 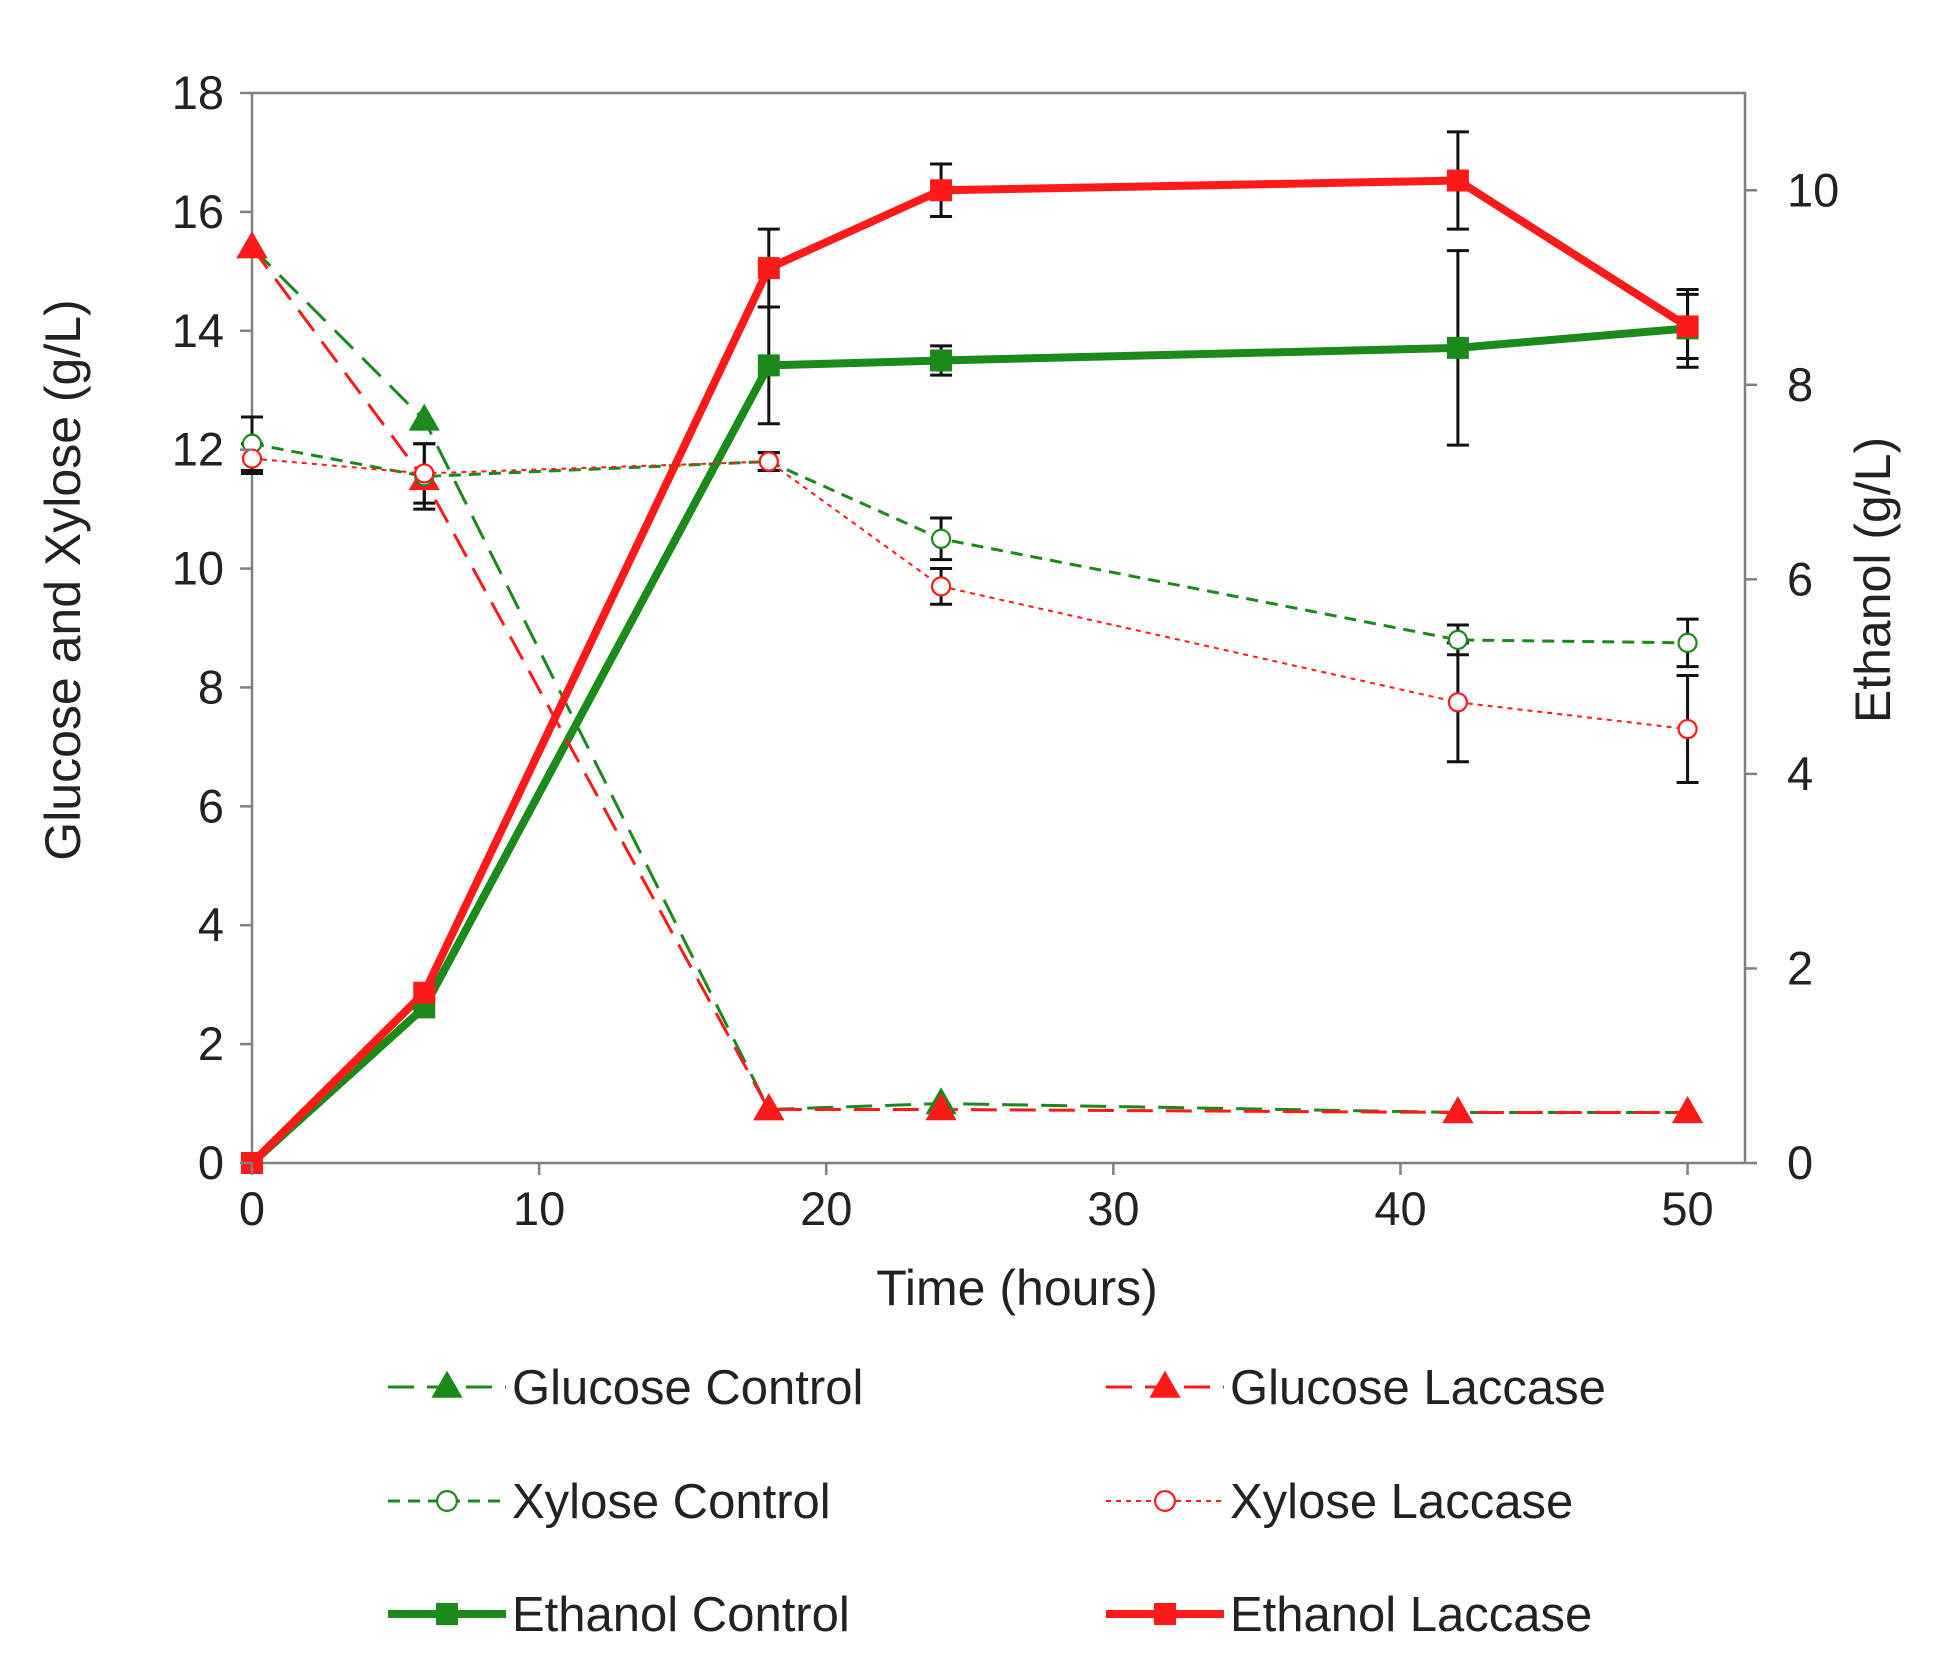 What do you see at coordinates (211, 1162) in the screenshot?
I see `y-tick-label: 0` at bounding box center [211, 1162].